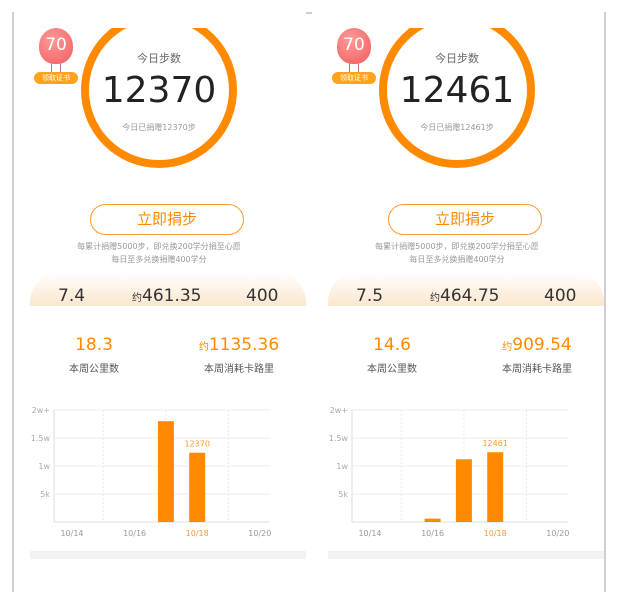 This screenshot has width=622, height=592. What do you see at coordinates (151, 472) in the screenshot?
I see `weekly-steps-chart: 5k 1w 1.5w 2w+ 10/14 10/16 10/18 12370 10/20` at bounding box center [151, 472].